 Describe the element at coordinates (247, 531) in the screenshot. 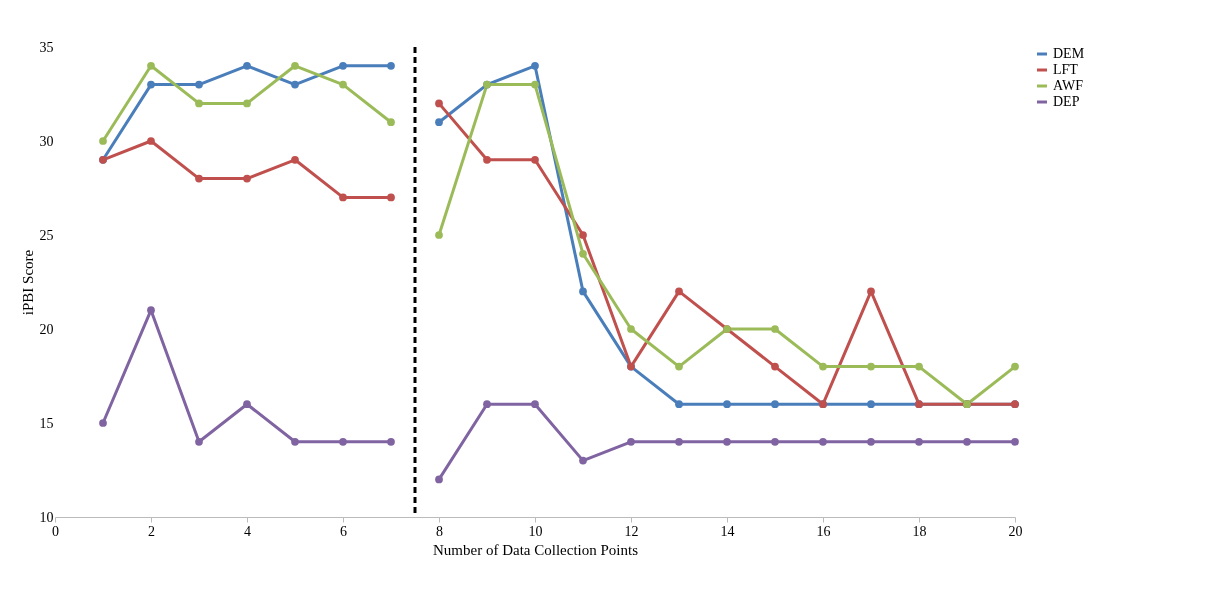

I see `x-tick-label: 4` at that location.